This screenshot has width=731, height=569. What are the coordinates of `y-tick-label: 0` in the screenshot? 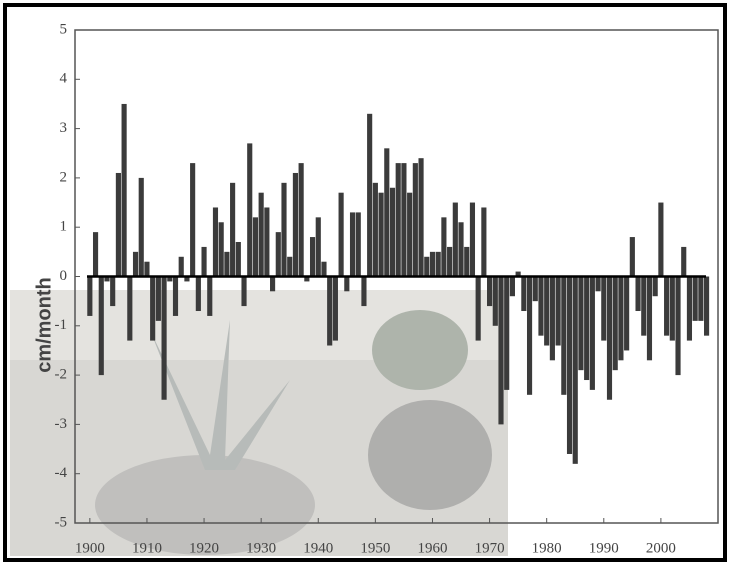 It's located at (64, 276).